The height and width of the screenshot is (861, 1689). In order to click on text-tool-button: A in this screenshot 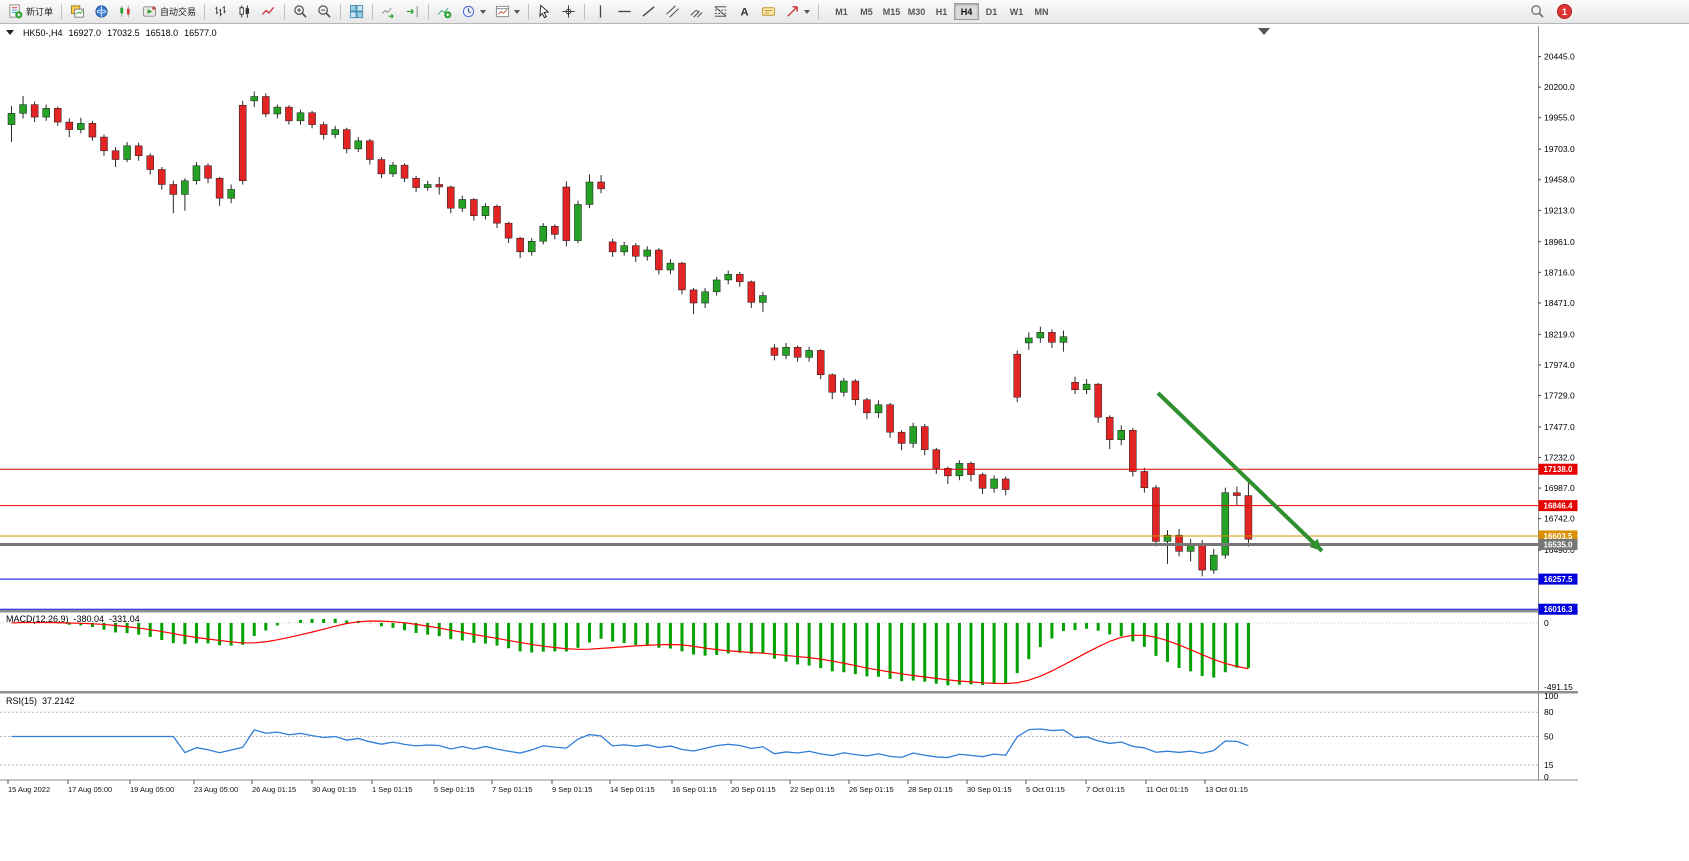, I will do `click(744, 11)`.